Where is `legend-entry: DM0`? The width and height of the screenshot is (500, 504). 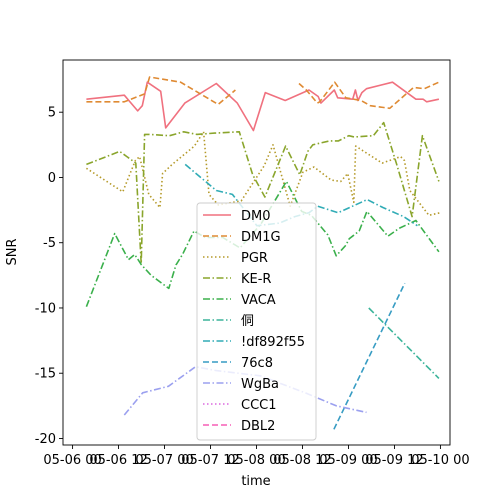
legend-entry: DM0 is located at coordinates (256, 216).